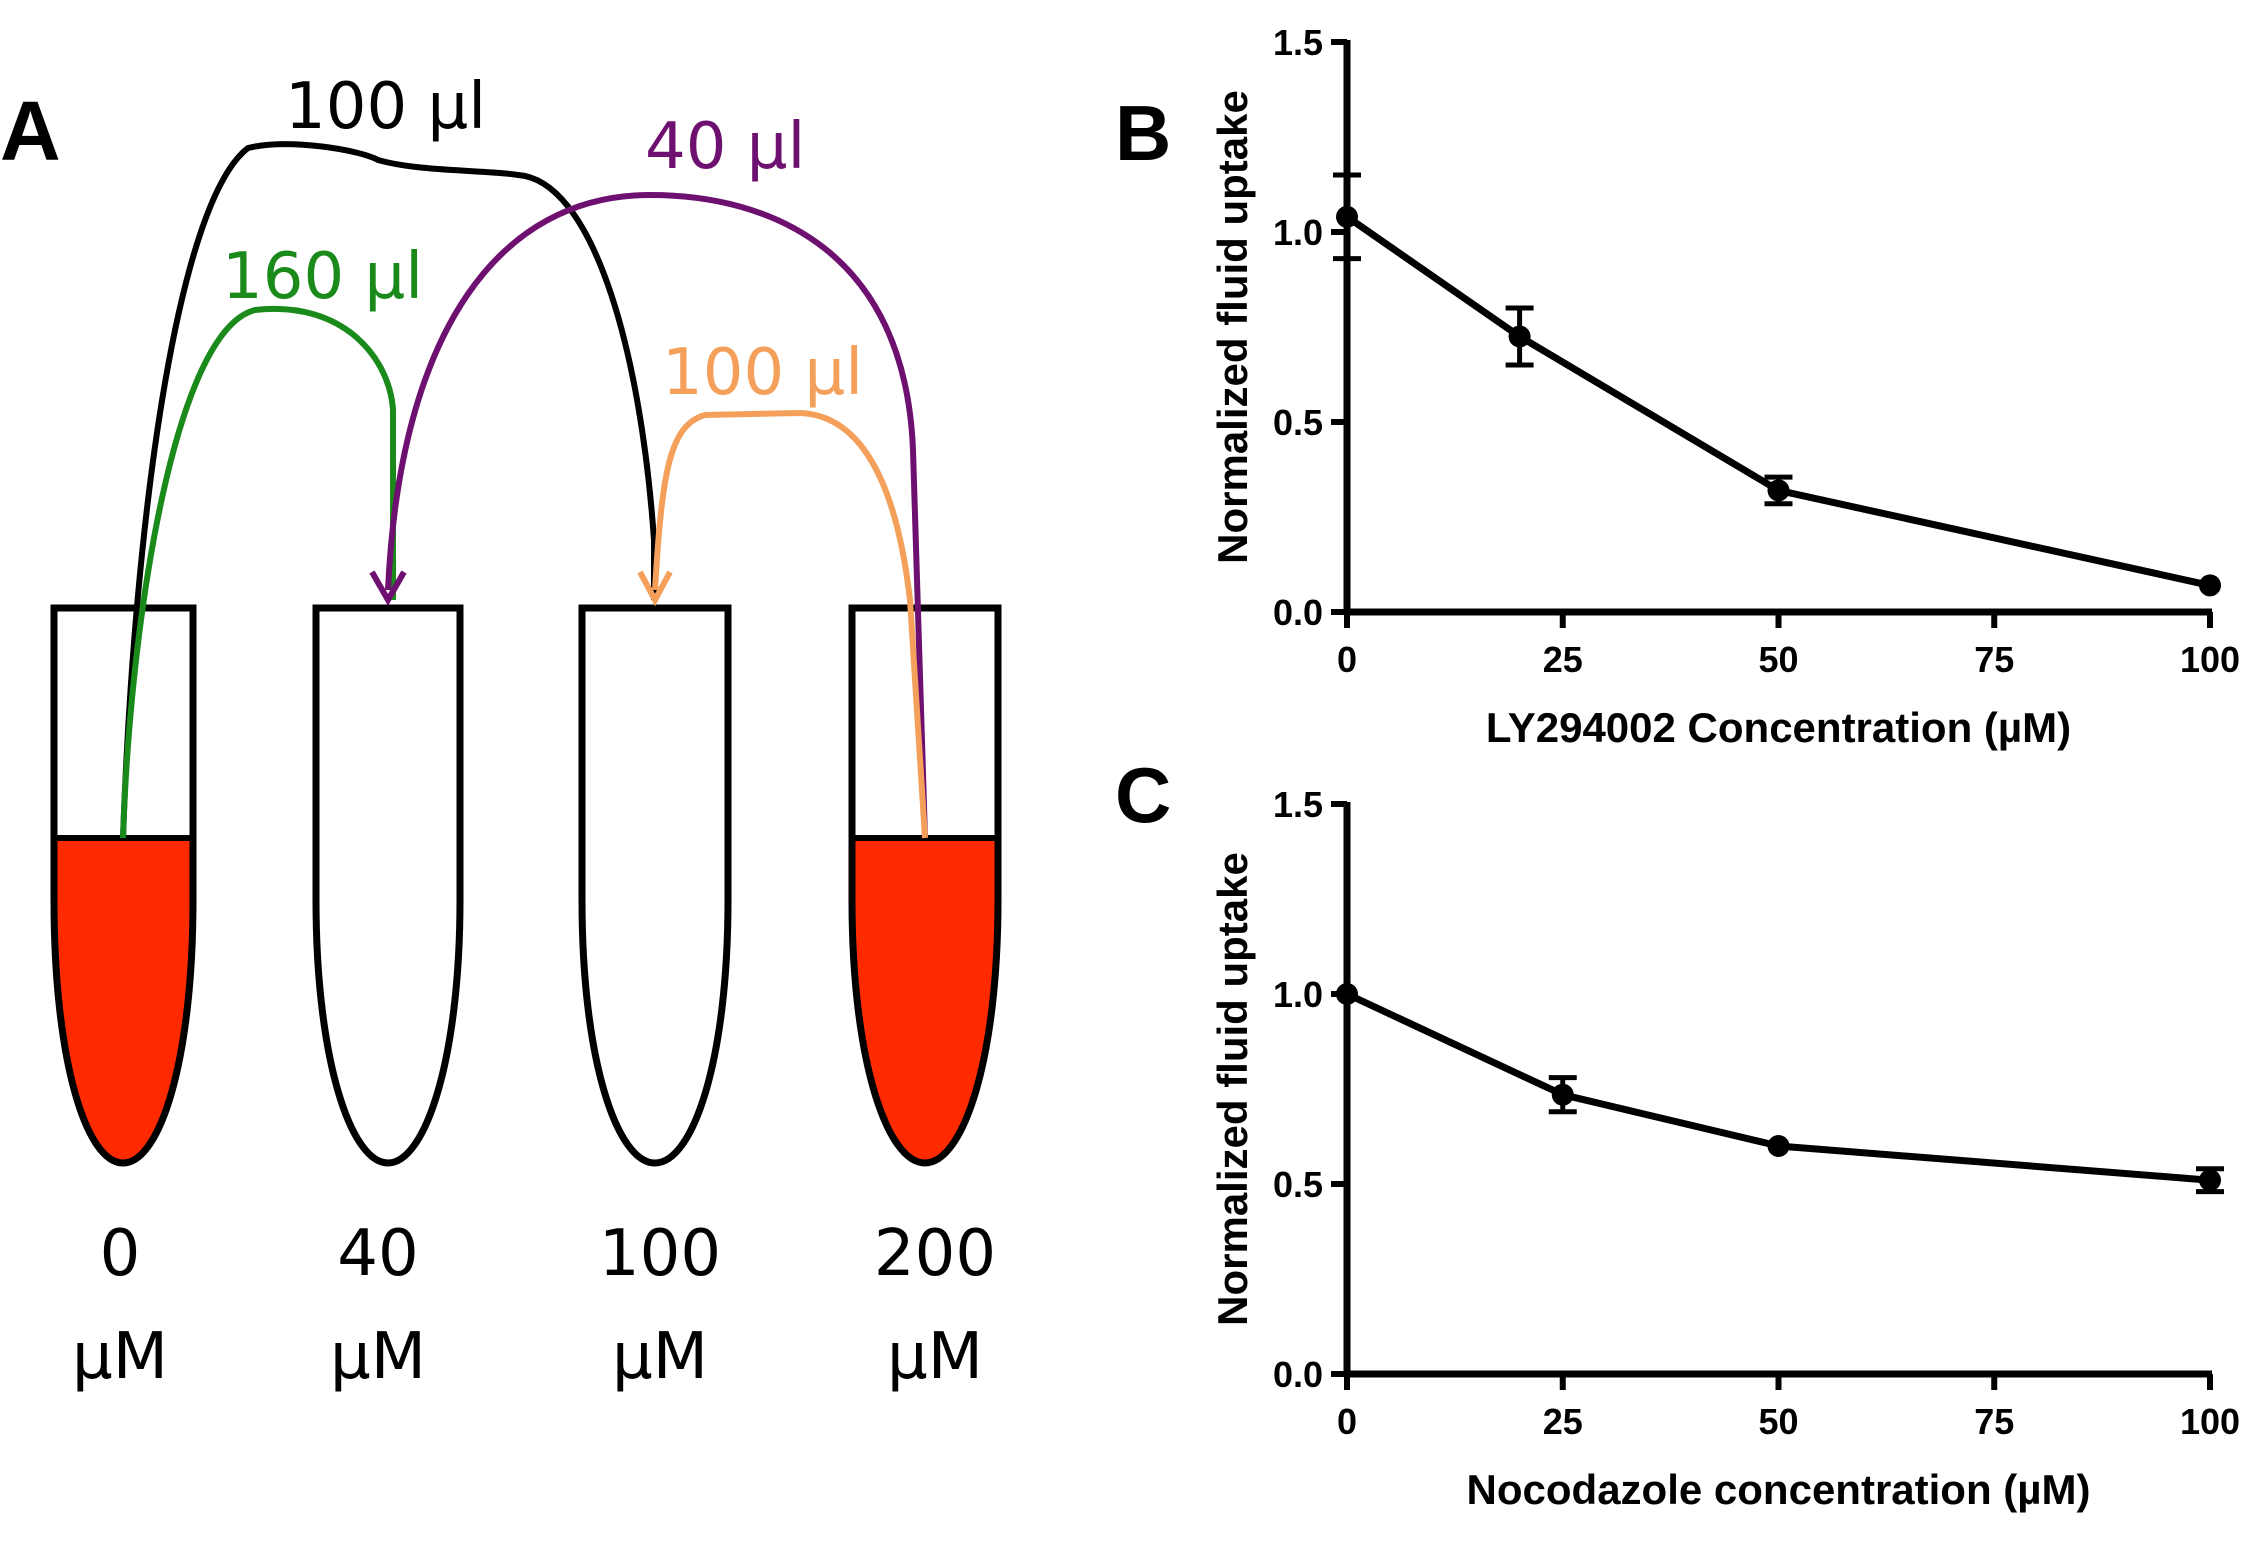 Image resolution: width=2246 pixels, height=1541 pixels. Describe the element at coordinates (660, 1254) in the screenshot. I see `tube-2-conc-label: 100` at that location.